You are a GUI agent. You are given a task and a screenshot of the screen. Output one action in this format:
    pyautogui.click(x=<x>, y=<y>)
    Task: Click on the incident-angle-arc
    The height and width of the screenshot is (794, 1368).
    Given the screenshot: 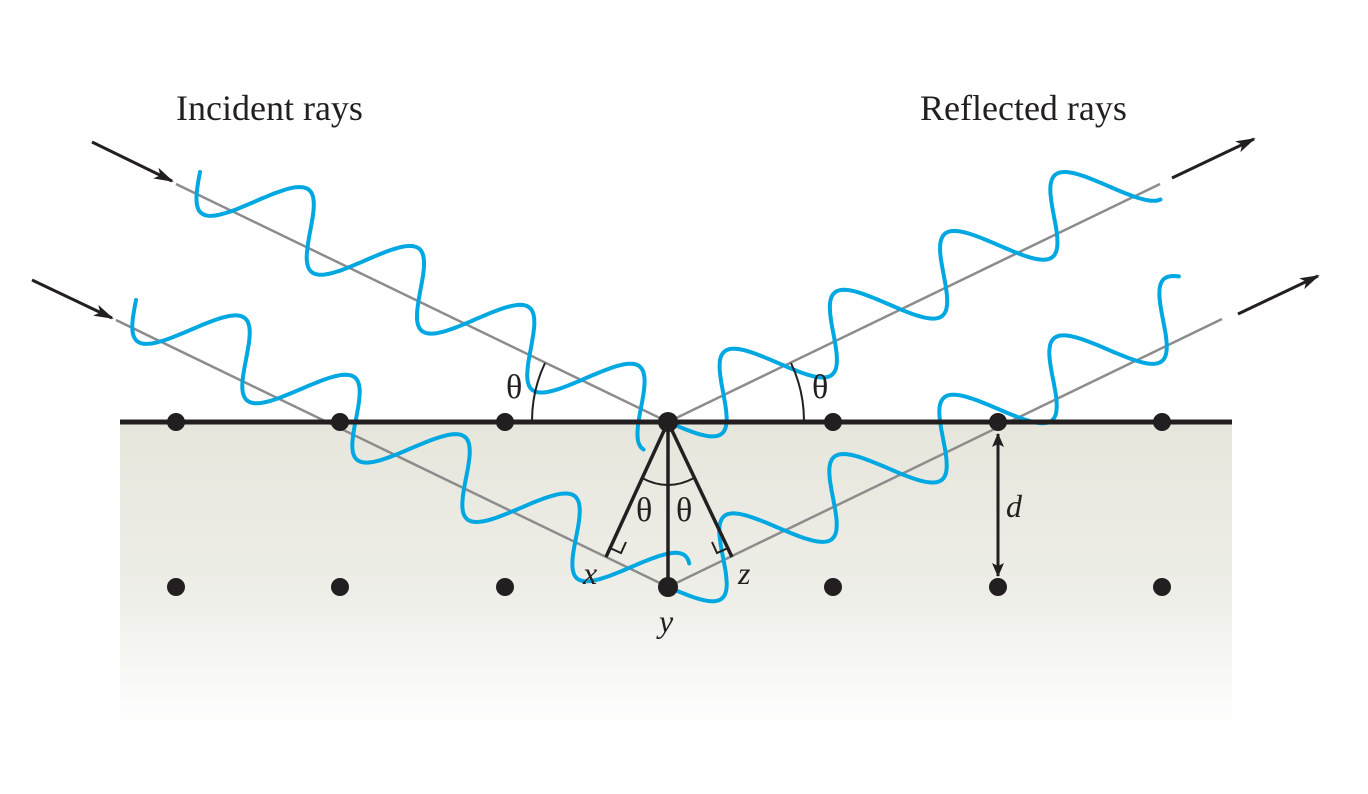 What is the action you would take?
    pyautogui.click(x=538, y=392)
    